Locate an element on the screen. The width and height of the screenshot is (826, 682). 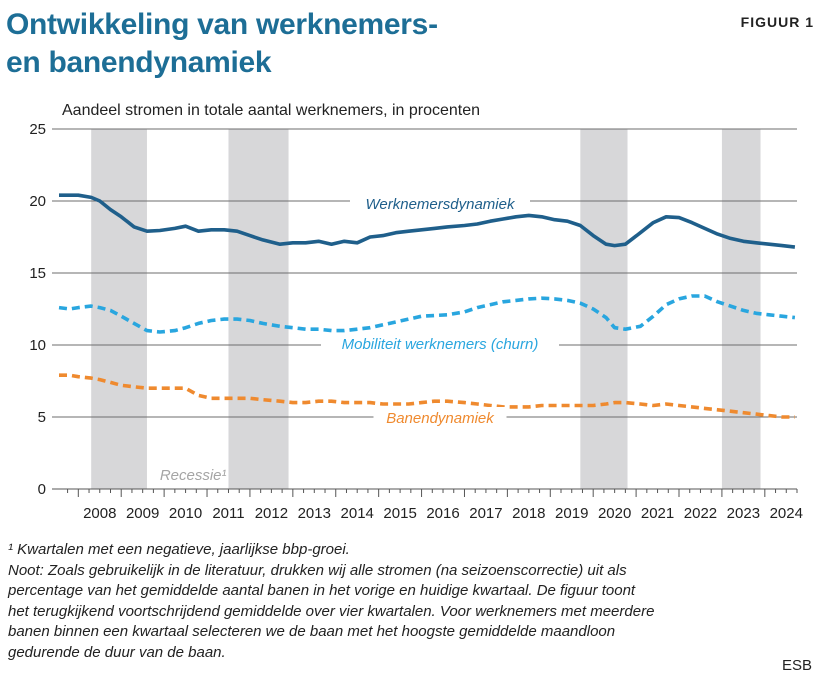
x-tick-label: 2024 is located at coordinates (786, 513).